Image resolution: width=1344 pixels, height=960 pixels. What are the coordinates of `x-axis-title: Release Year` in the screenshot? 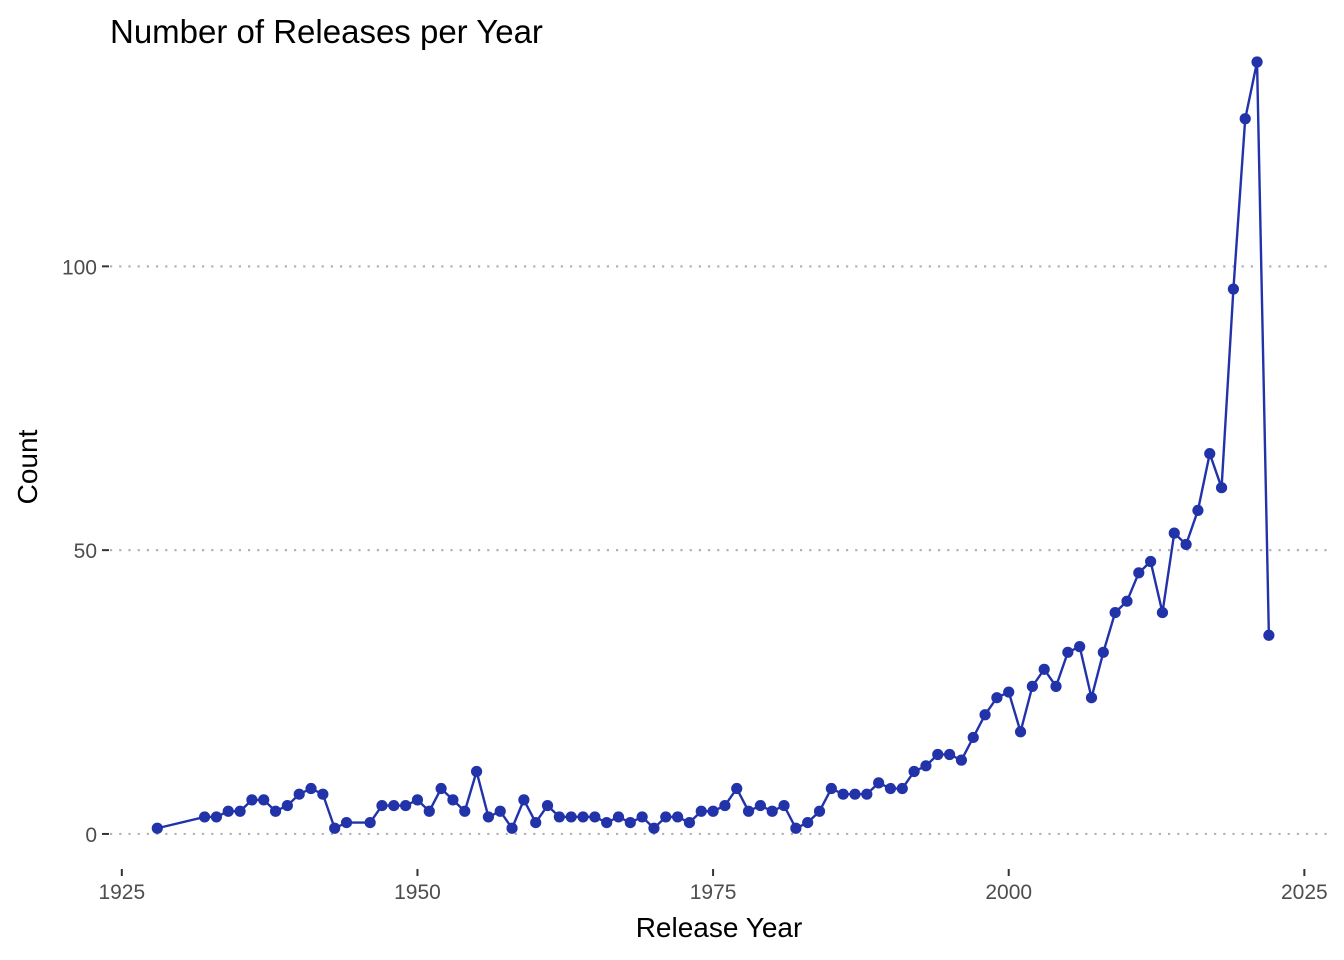 It's located at (719, 927).